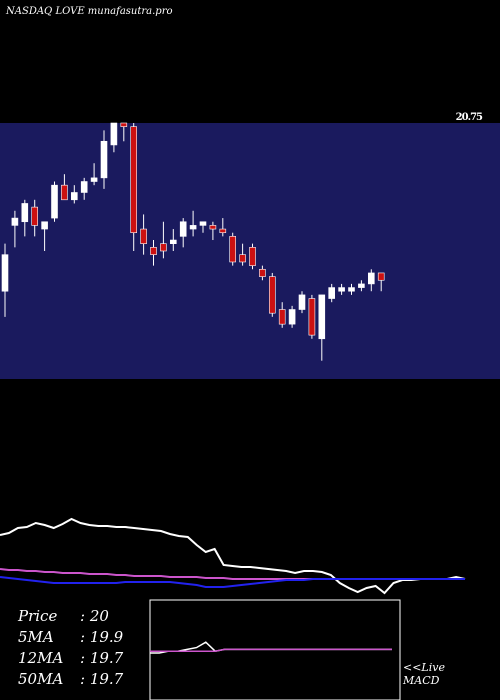 The image size is (500, 700). What do you see at coordinates (424, 667) in the screenshot?
I see `macd-label-line1: <<Live` at bounding box center [424, 667].